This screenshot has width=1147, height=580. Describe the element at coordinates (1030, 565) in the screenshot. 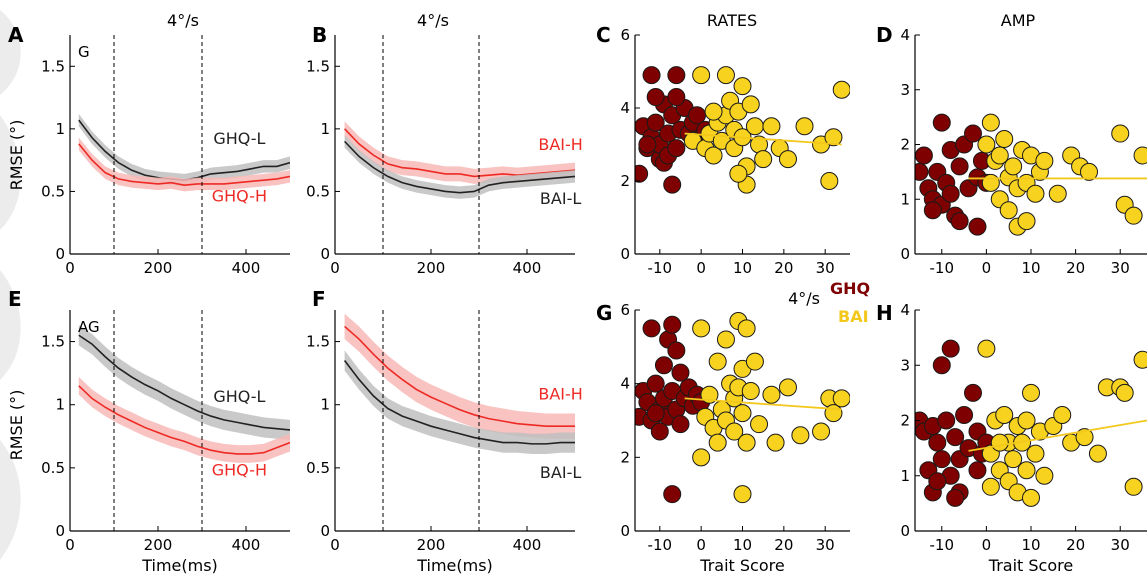

I see `x-axis-label-h: Trait Score` at that location.